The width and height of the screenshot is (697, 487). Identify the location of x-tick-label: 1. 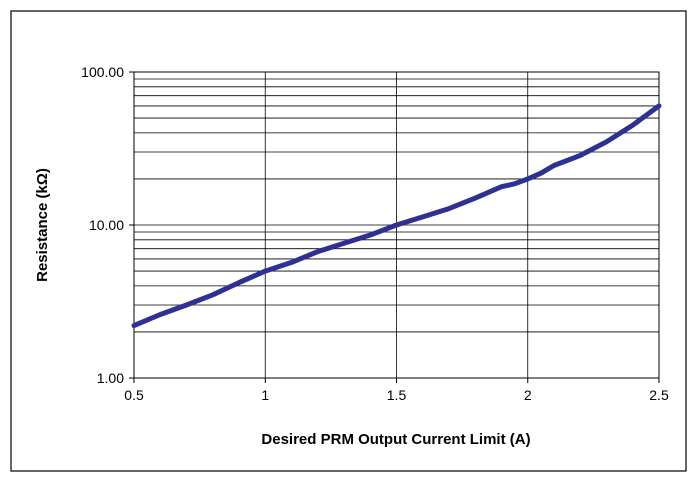
(265, 395).